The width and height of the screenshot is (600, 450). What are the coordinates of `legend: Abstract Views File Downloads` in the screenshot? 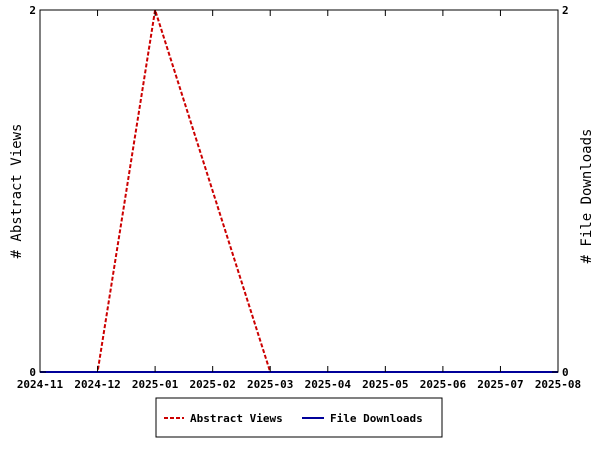 It's located at (299, 417).